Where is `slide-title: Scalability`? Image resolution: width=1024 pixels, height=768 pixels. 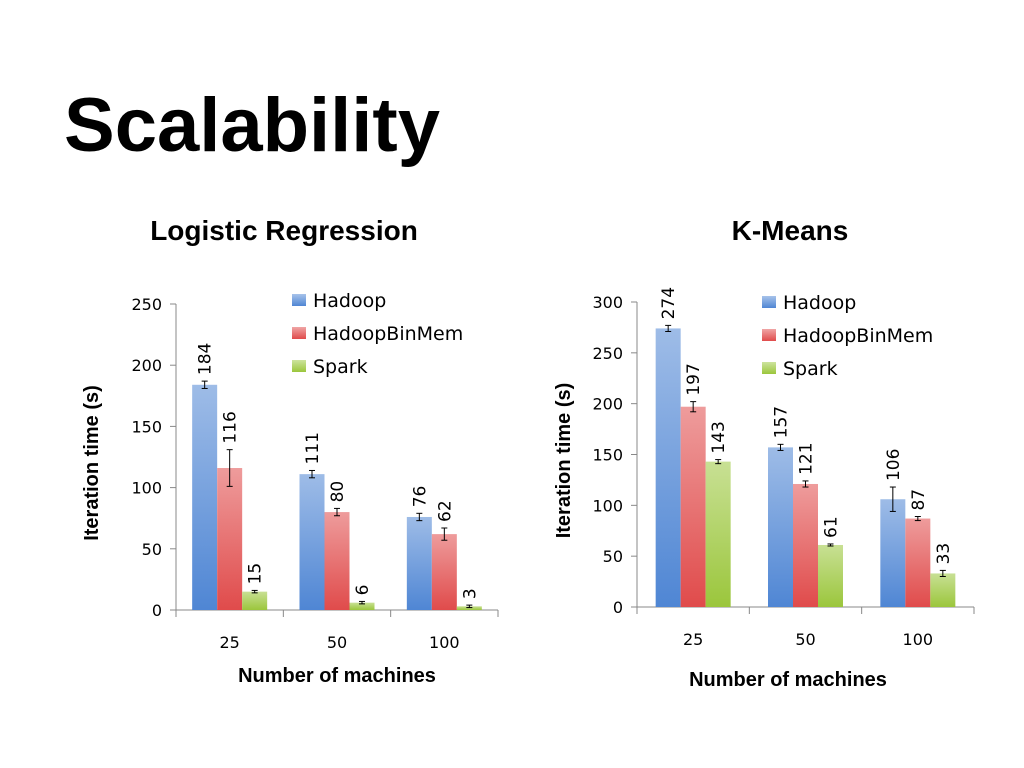 slide-title: Scalability is located at coordinates (252, 125).